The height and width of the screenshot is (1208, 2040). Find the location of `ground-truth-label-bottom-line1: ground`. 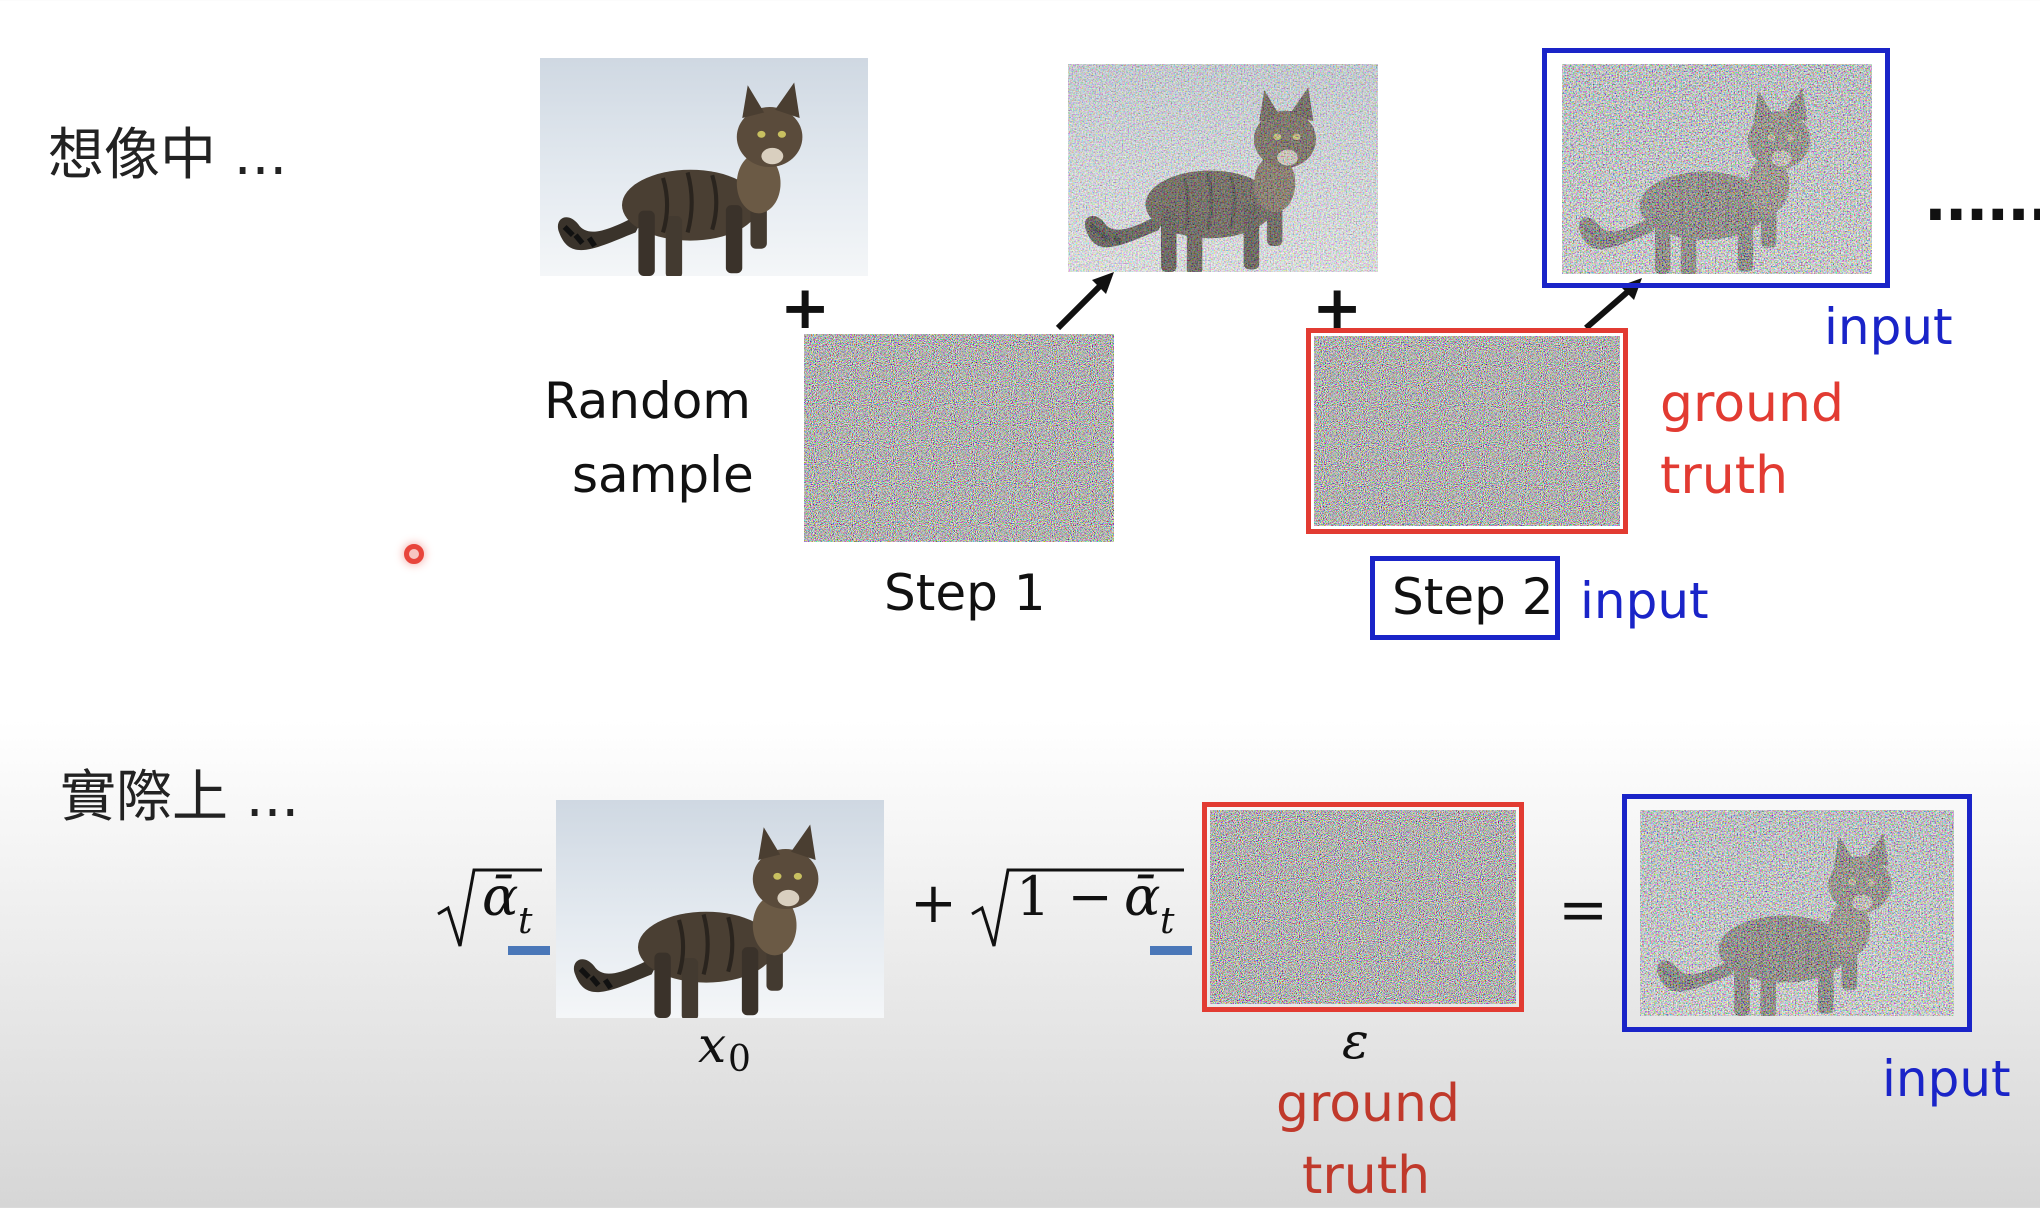

ground-truth-label-bottom-line1: ground is located at coordinates (1368, 1104).